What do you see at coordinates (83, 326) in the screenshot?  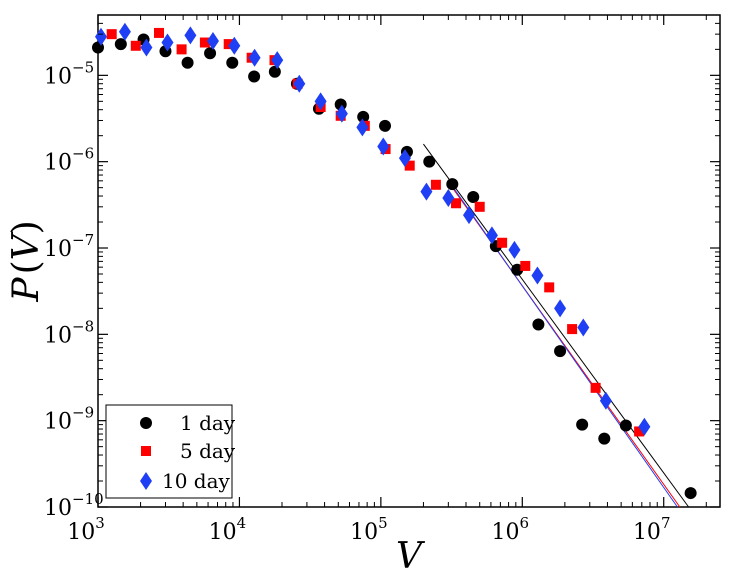 I see `y-tick-exponent: −8` at bounding box center [83, 326].